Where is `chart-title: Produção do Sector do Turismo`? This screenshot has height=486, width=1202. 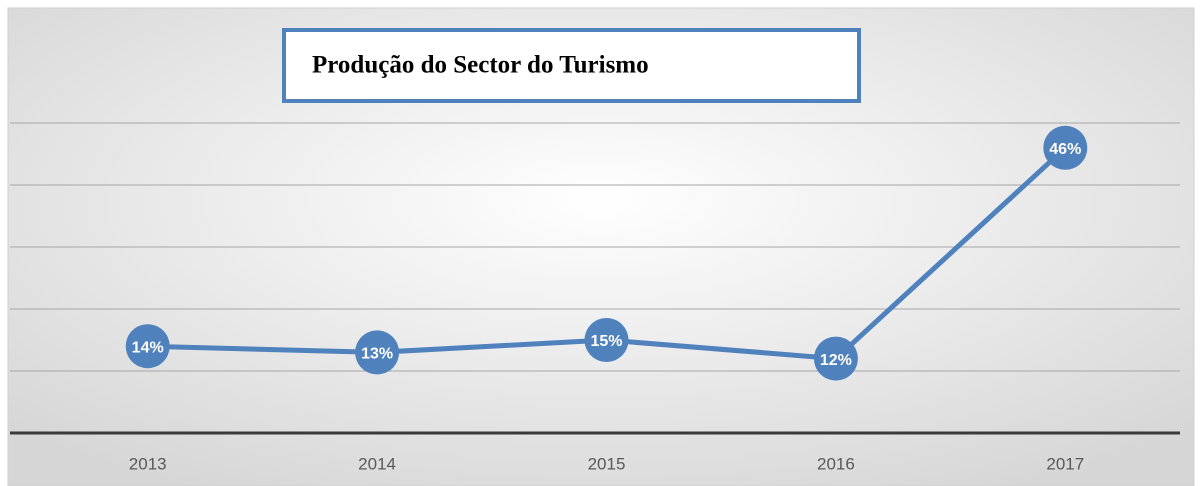 chart-title: Produção do Sector do Turismo is located at coordinates (480, 65).